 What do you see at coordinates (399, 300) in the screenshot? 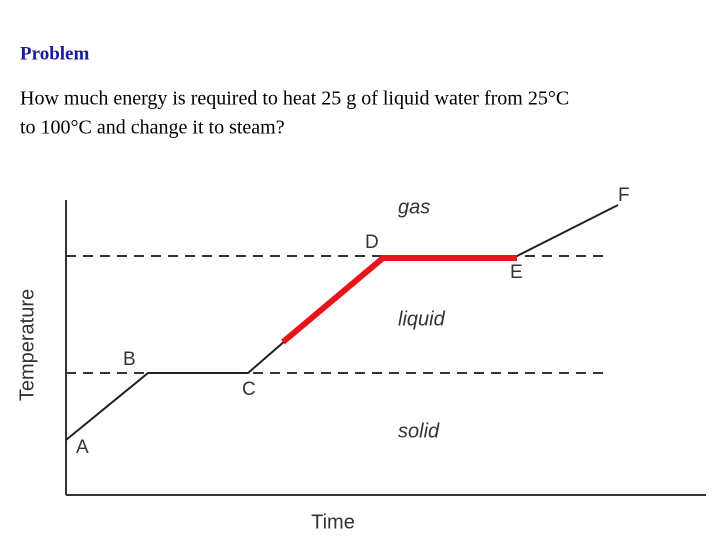
I see `highlight` at bounding box center [399, 300].